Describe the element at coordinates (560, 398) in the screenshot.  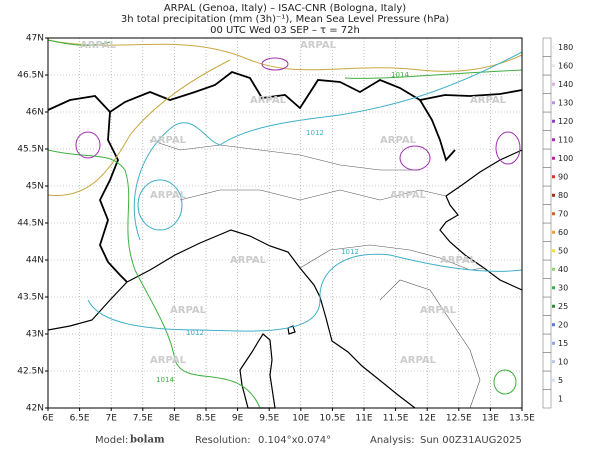
I see `colorbar-label: 1` at that location.